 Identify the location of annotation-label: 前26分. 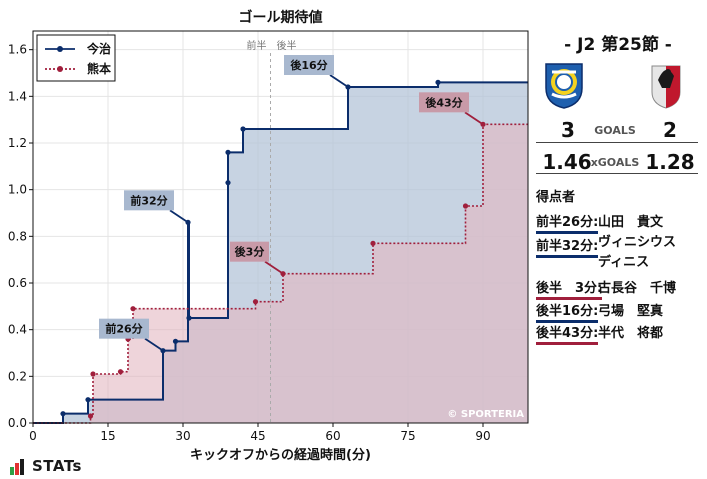
(123, 329).